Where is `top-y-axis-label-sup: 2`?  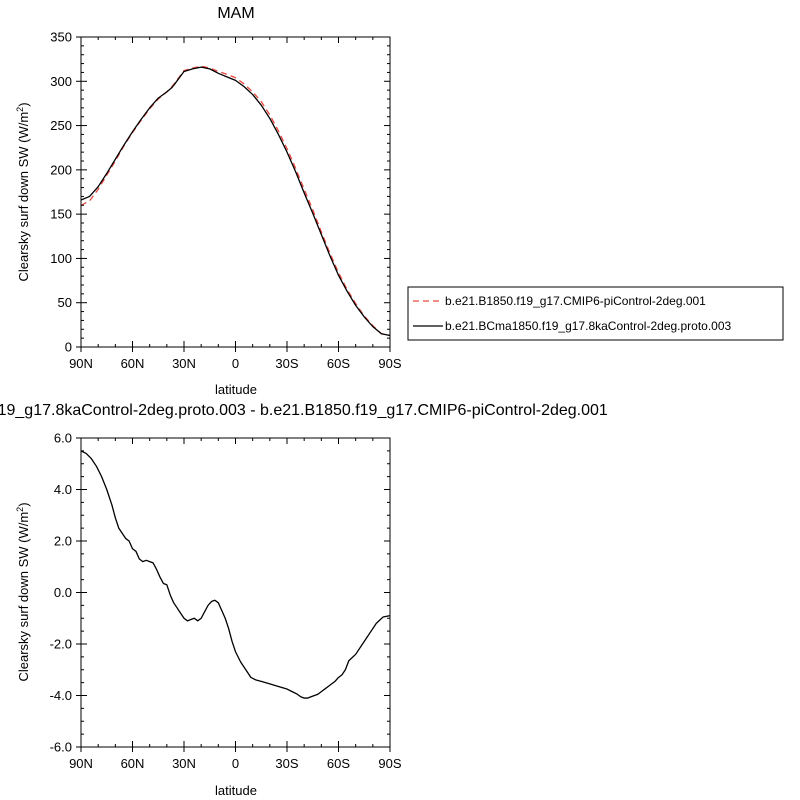
top-y-axis-label-sup: 2 is located at coordinates (20, 109).